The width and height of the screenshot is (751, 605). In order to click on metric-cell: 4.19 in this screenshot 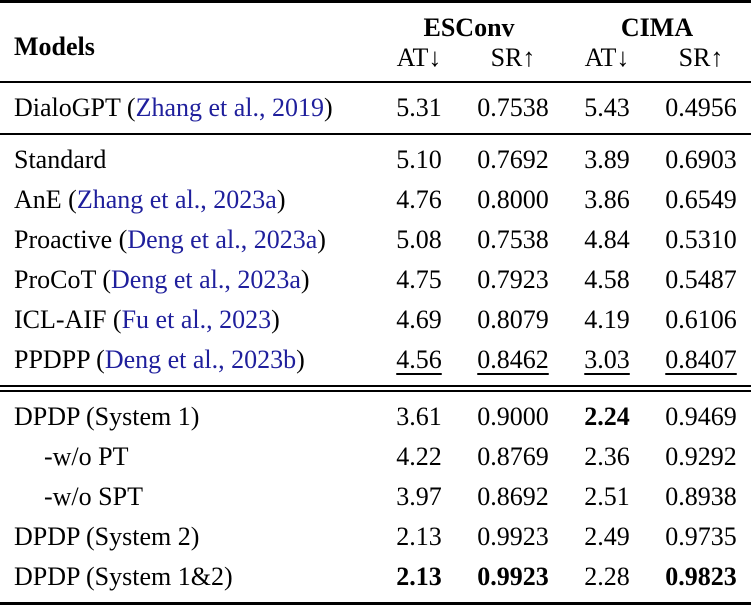, I will do `click(607, 319)`.